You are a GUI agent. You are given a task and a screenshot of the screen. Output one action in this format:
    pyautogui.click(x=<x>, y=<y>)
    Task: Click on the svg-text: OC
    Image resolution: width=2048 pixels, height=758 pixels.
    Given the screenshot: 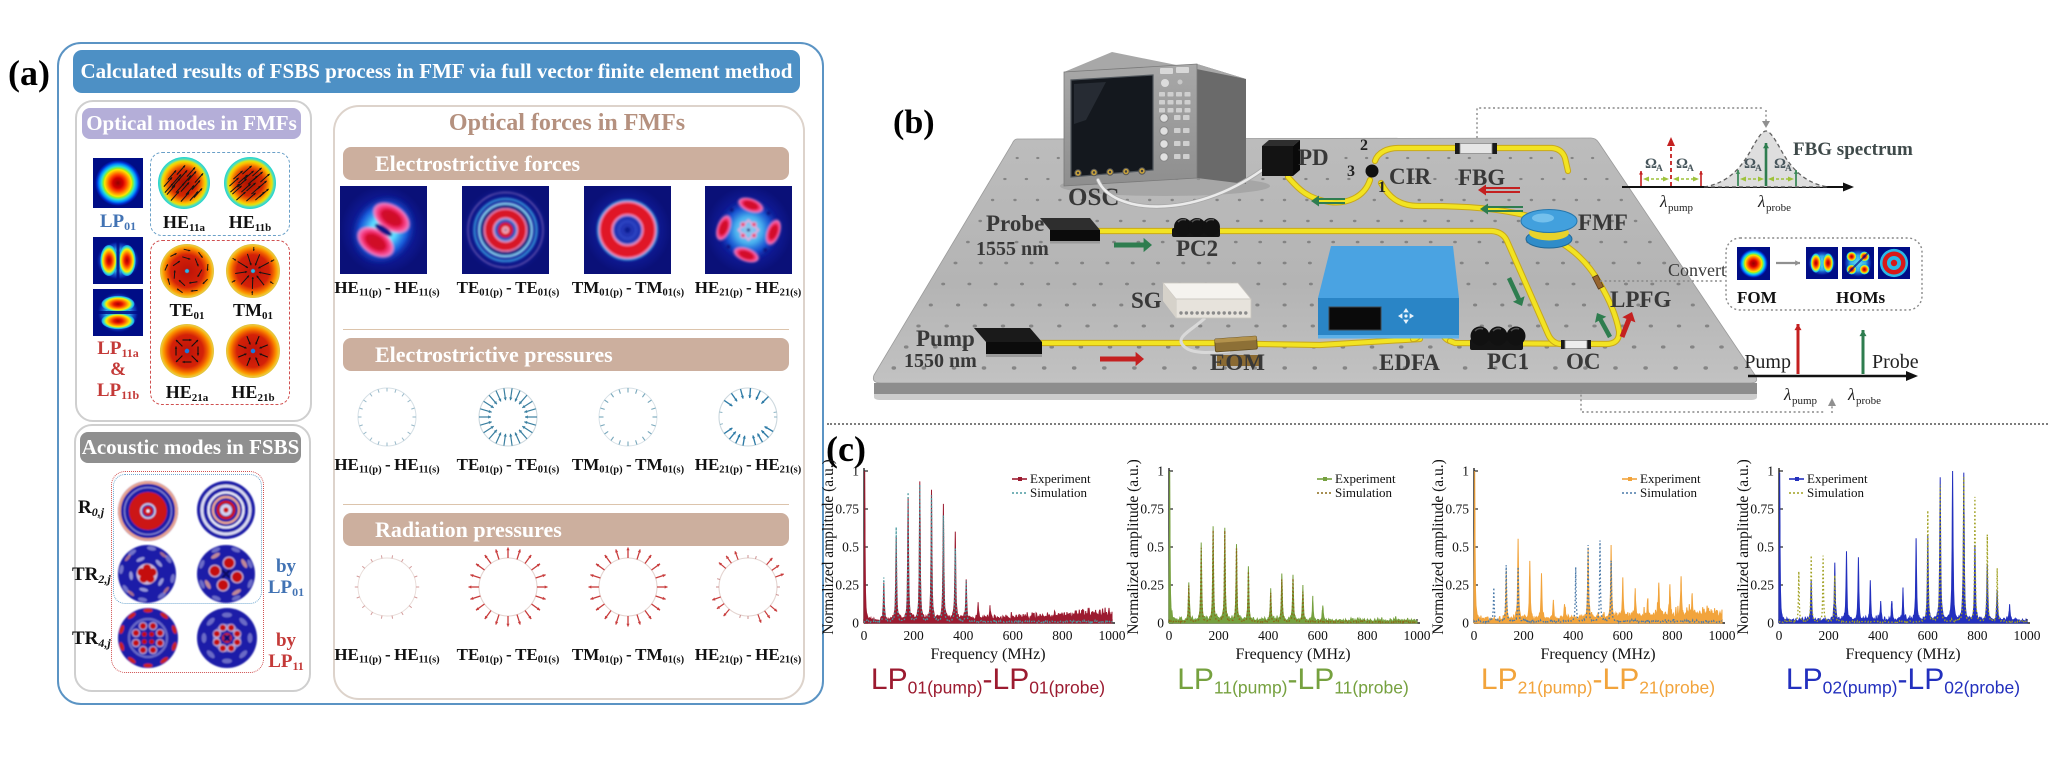 What is the action you would take?
    pyautogui.click(x=1583, y=361)
    